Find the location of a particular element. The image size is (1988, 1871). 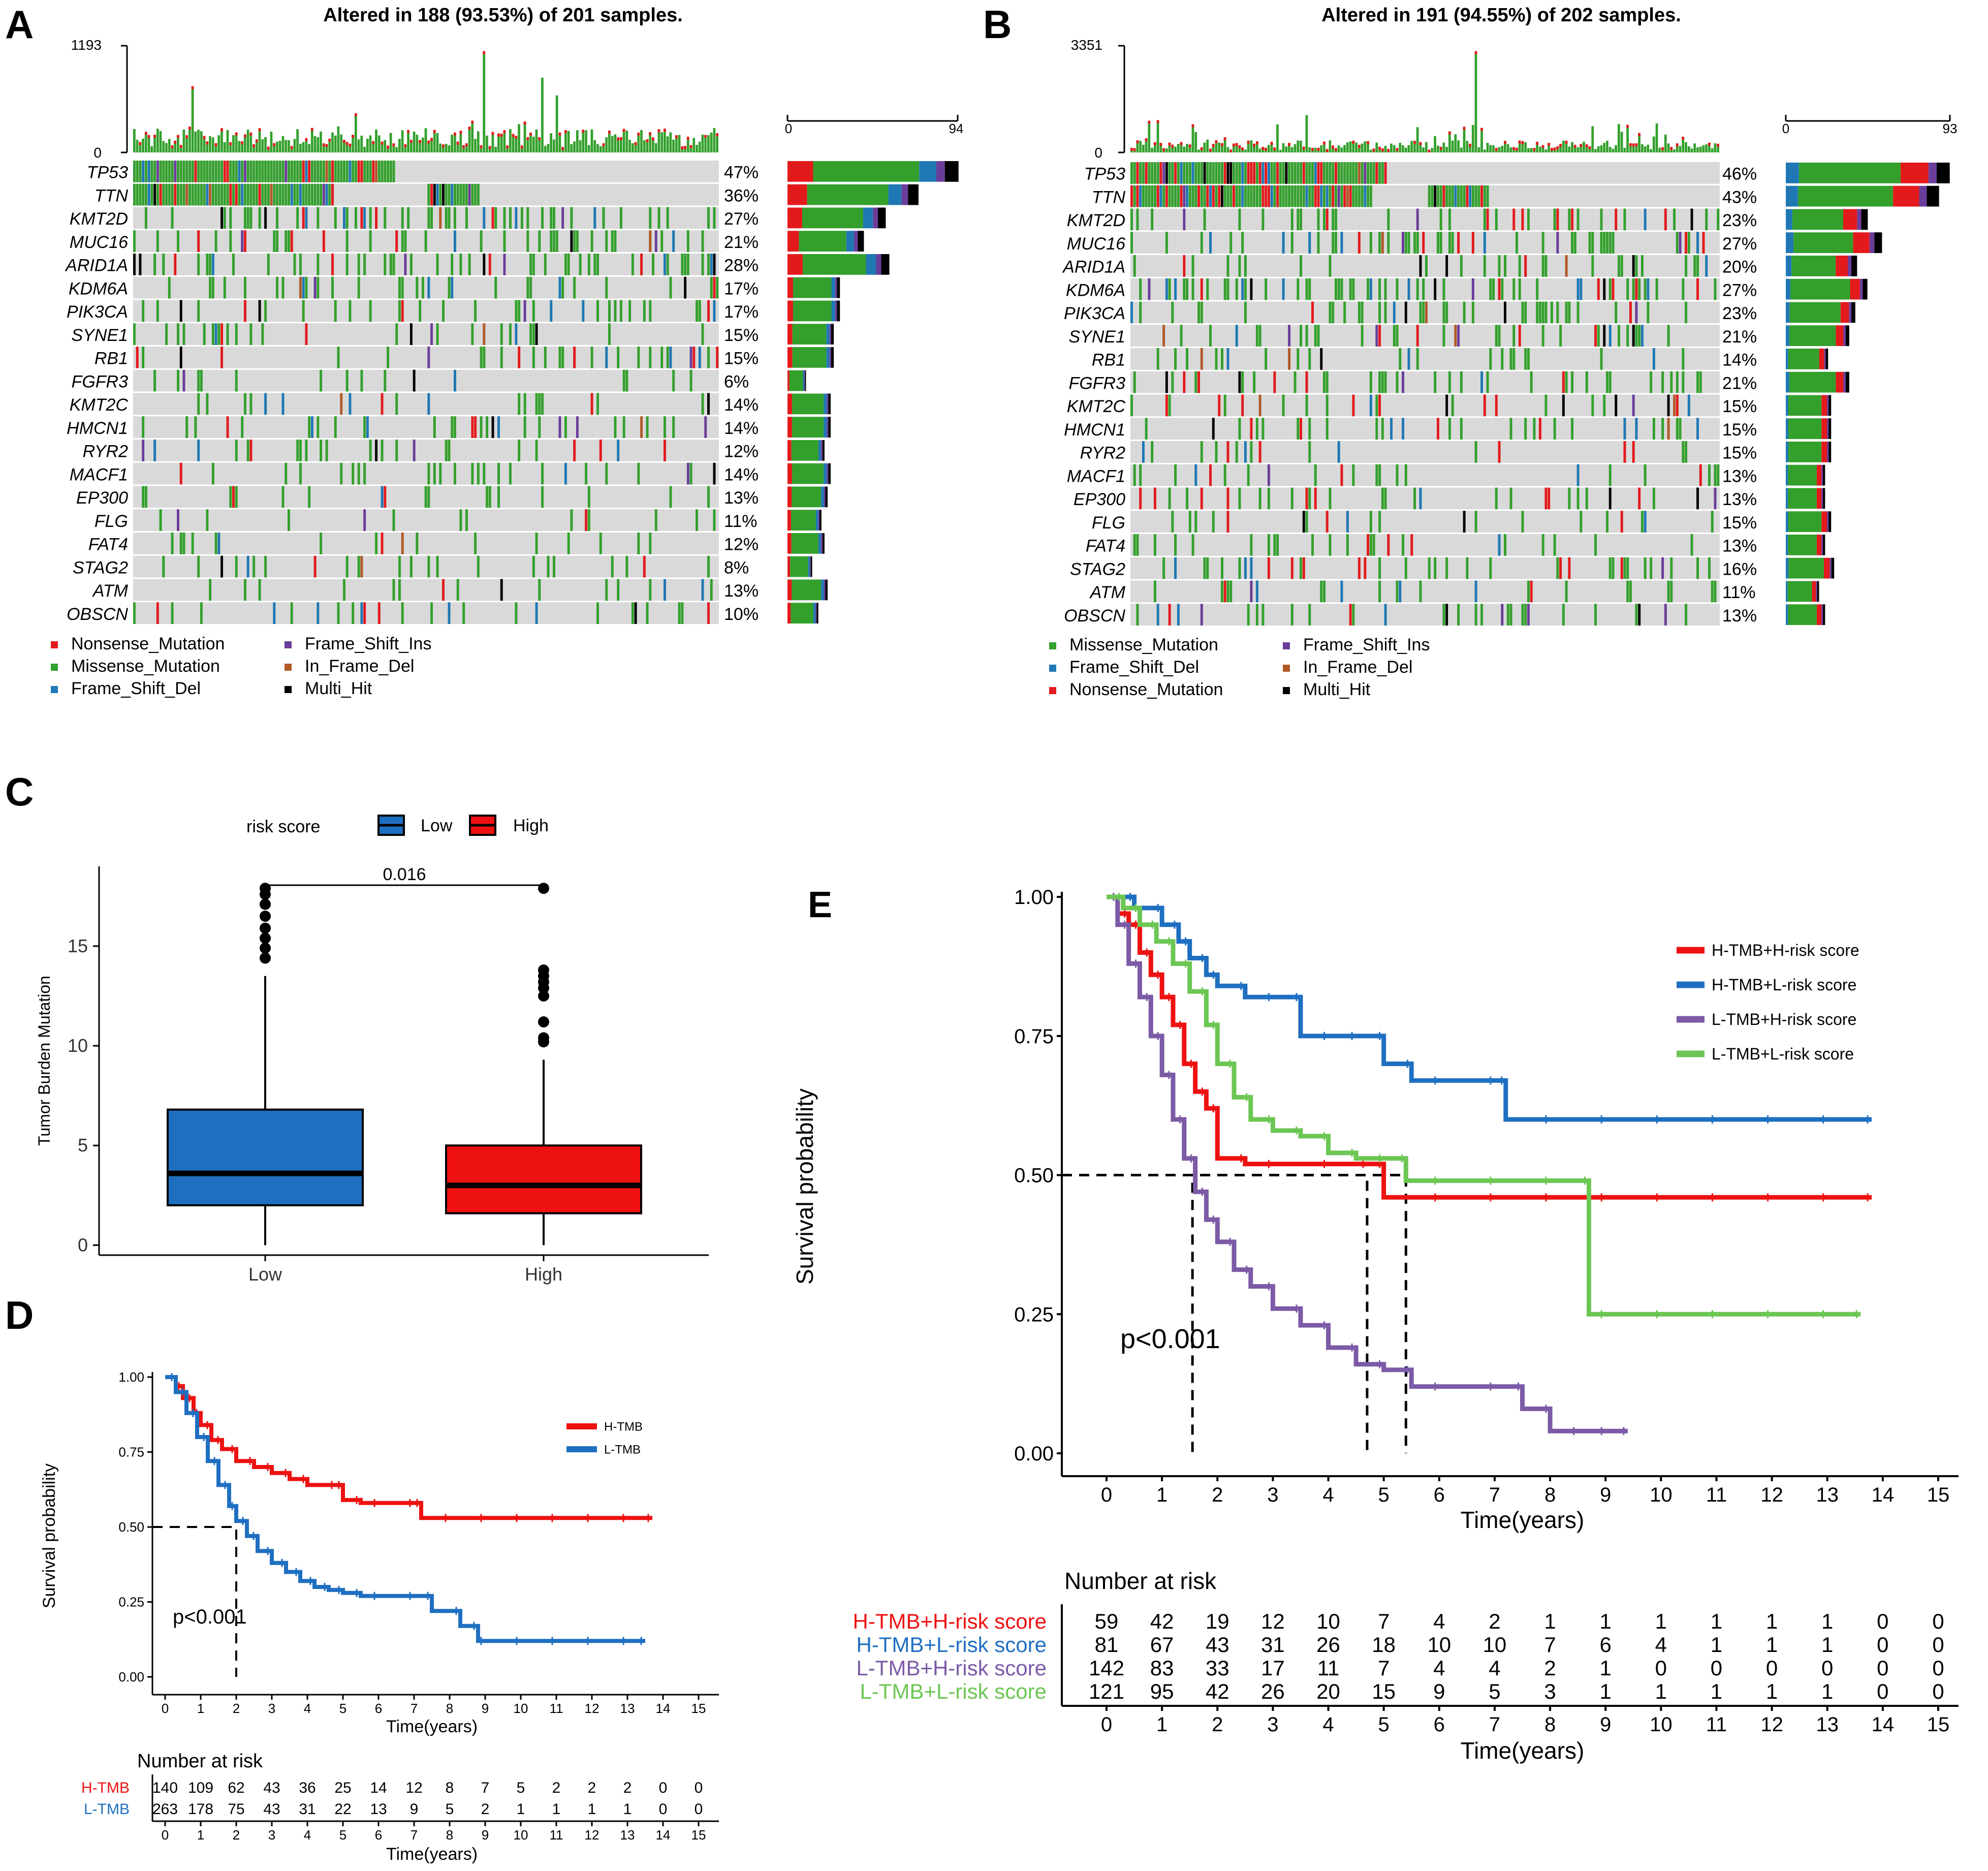

km-d-series-line is located at coordinates (405, 1509).